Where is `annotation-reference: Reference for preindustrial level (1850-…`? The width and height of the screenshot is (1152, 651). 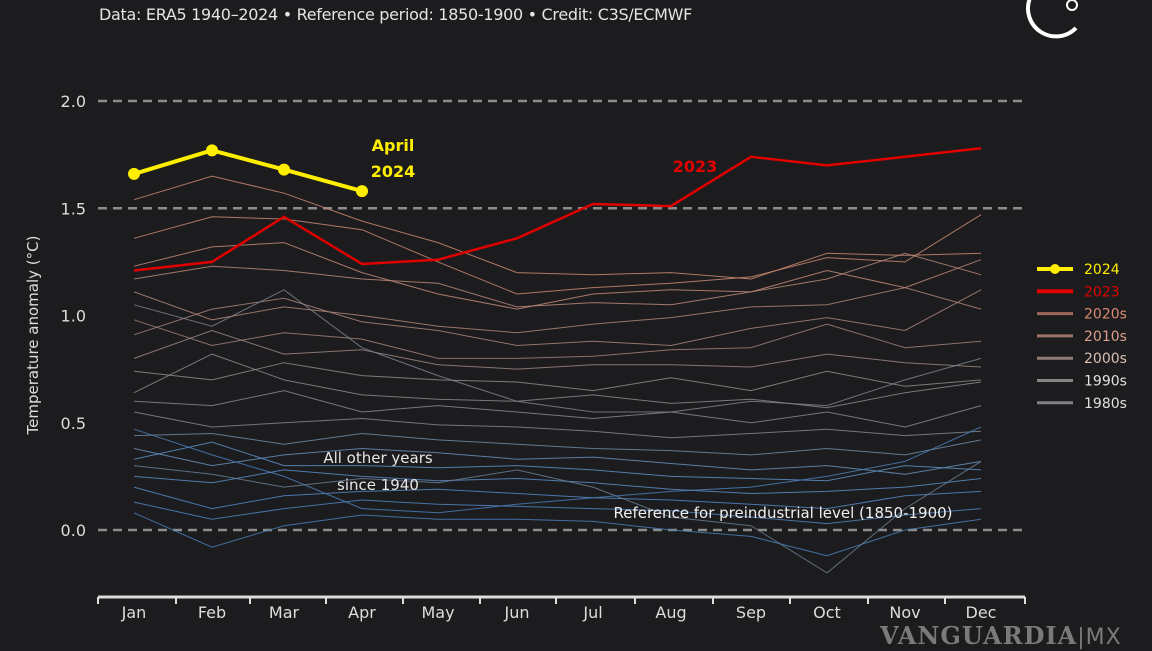 annotation-reference: Reference for preindustrial level (1850-… is located at coordinates (782, 513).